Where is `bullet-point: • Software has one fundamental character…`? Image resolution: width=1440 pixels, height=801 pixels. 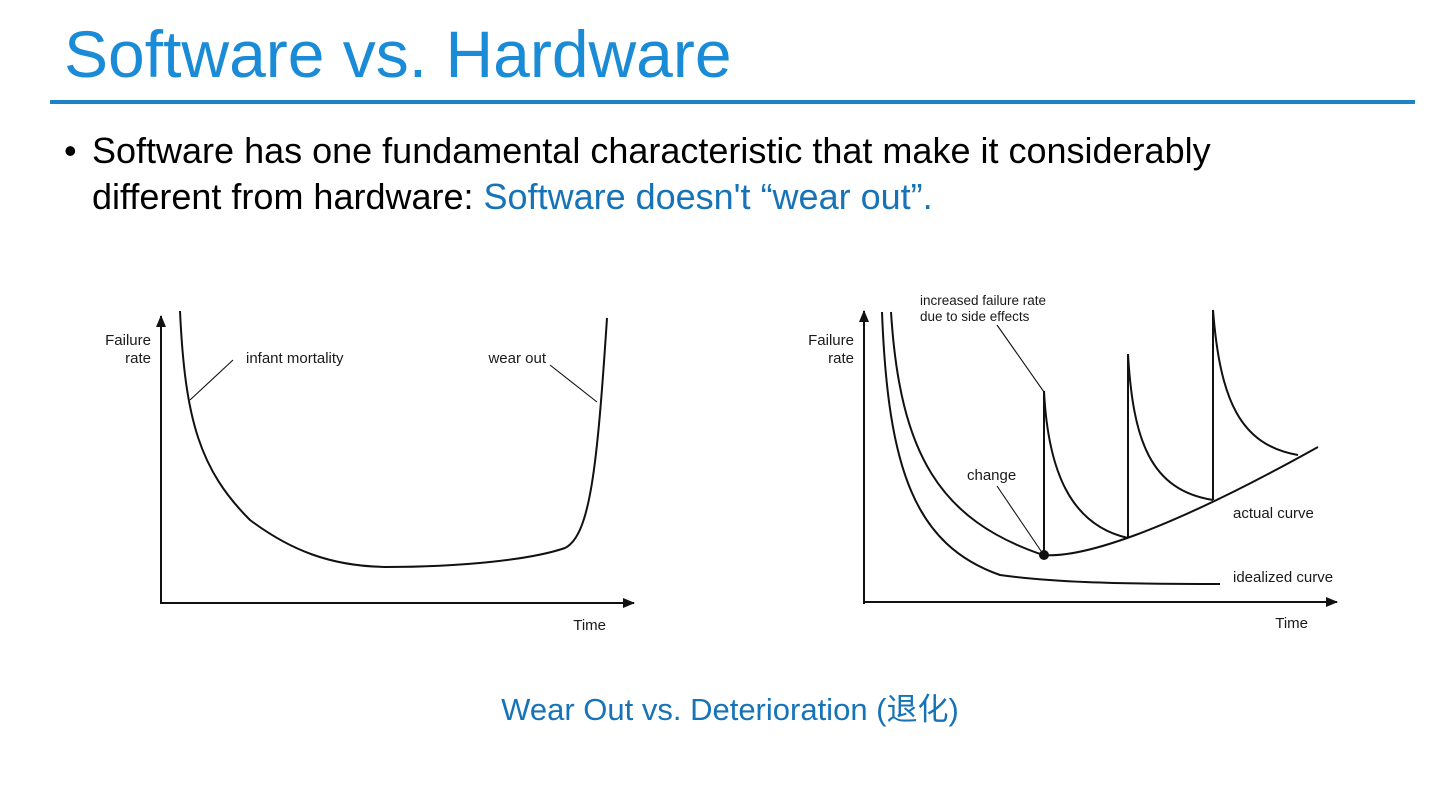 bullet-point: • Software has one fundamental character… is located at coordinates (734, 174).